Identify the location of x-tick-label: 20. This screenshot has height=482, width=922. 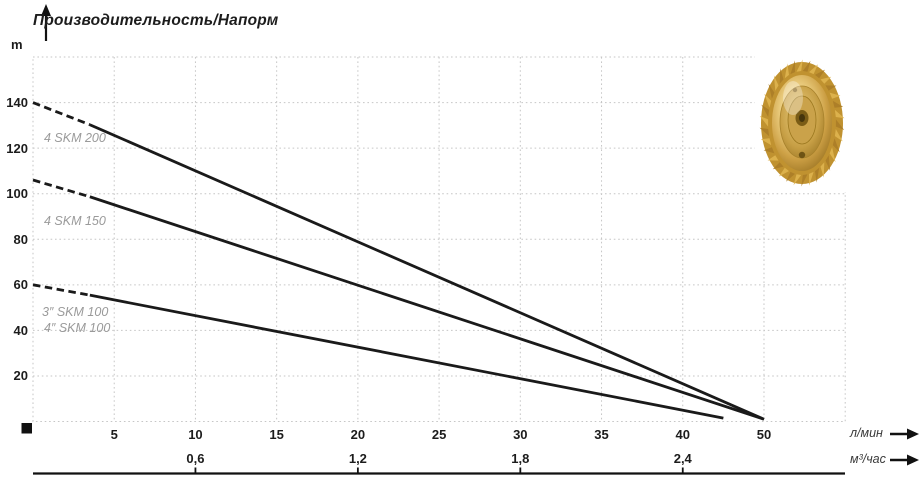
(358, 434).